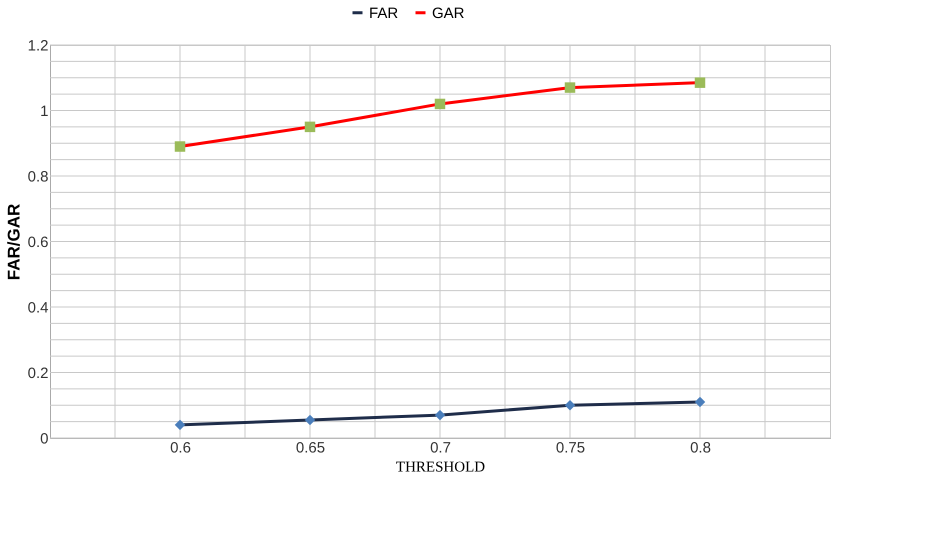 The height and width of the screenshot is (553, 929). Describe the element at coordinates (44, 111) in the screenshot. I see `y-tick-label: 1` at that location.